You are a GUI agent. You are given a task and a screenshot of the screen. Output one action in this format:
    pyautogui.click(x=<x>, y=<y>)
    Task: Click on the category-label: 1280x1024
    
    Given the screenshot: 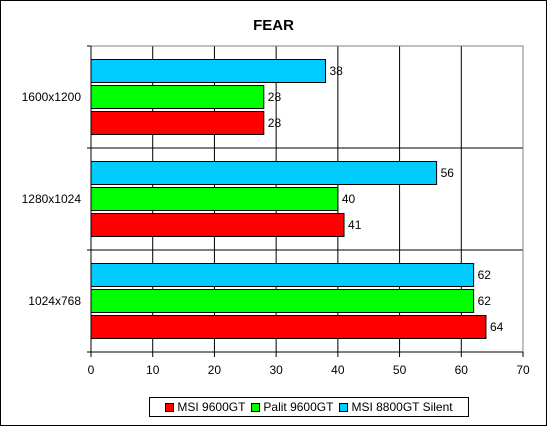 What is the action you would take?
    pyautogui.click(x=52, y=199)
    